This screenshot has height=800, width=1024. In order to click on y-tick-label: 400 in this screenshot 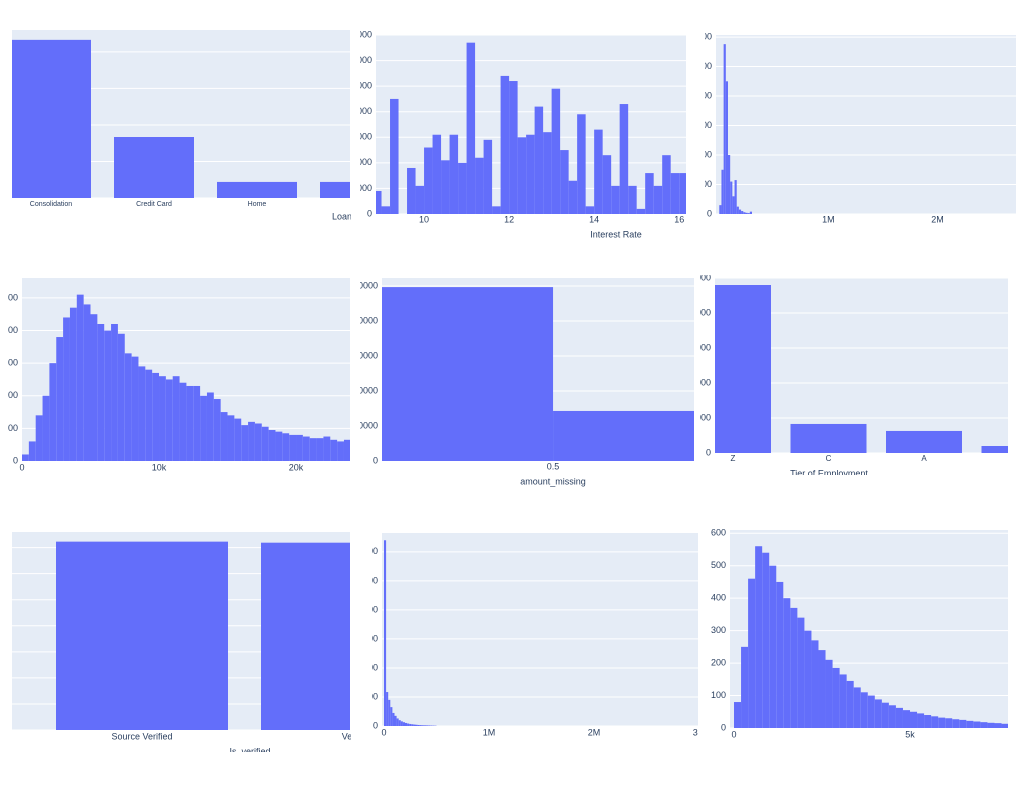, I will do `click(10, 330)`.